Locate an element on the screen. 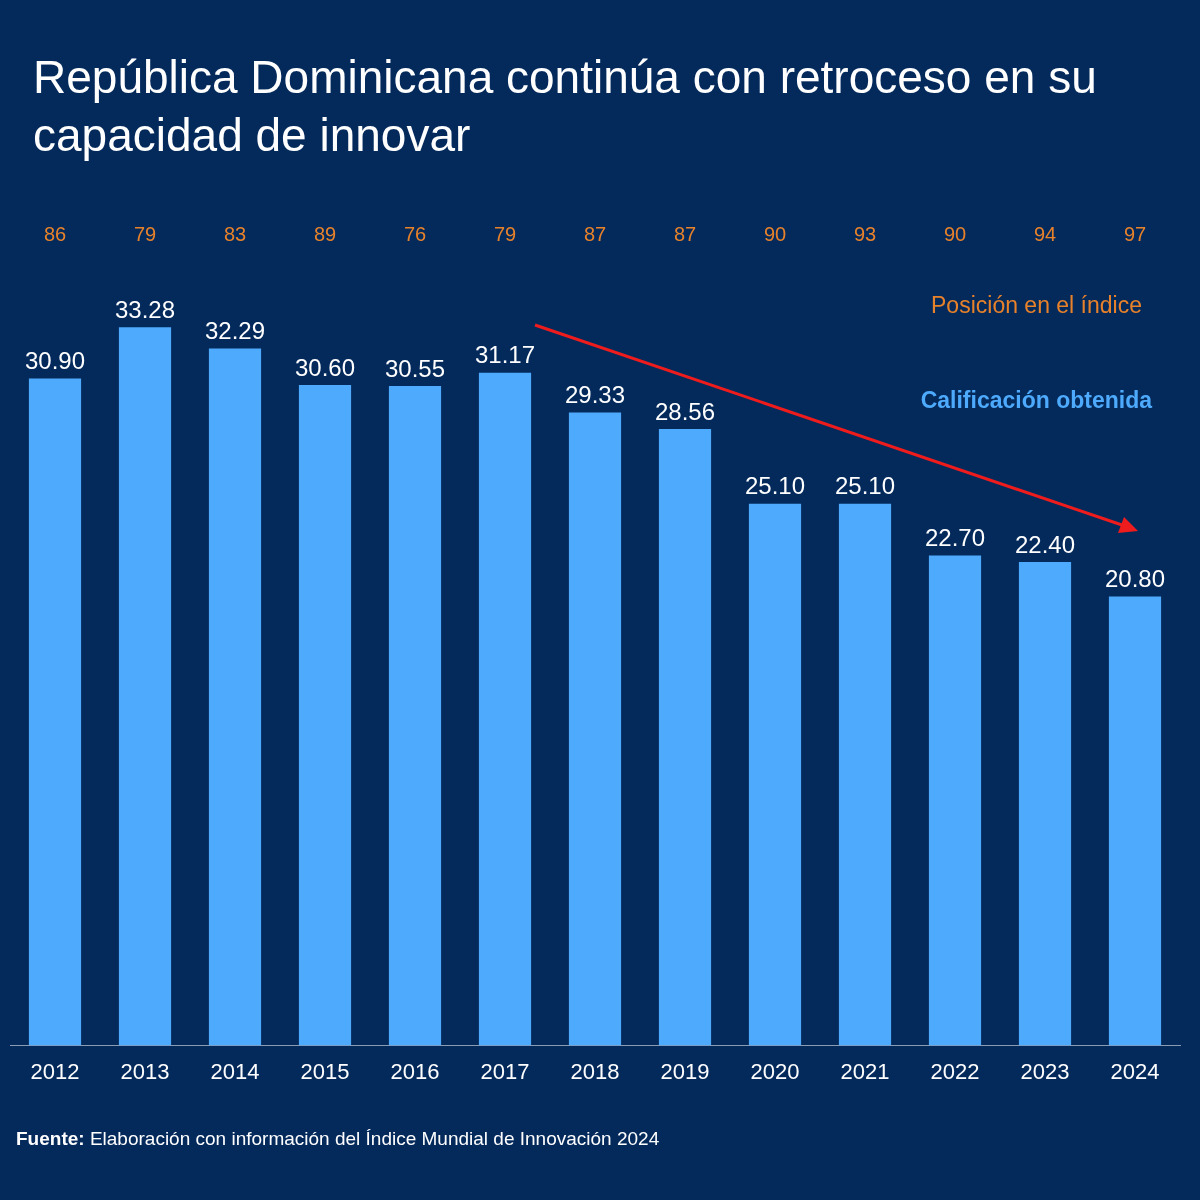  x-tick-label: 2020 is located at coordinates (775, 1071).